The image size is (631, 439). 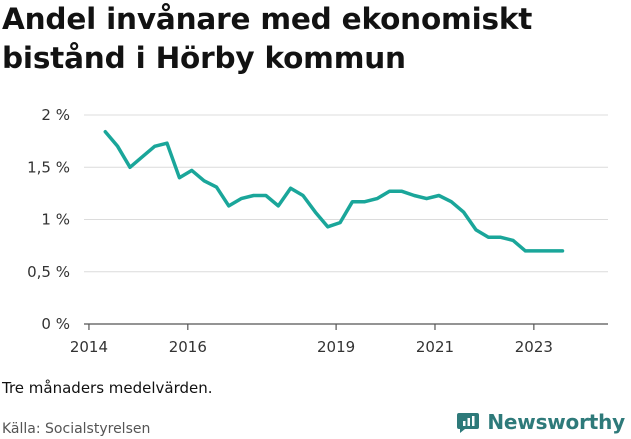 What do you see at coordinates (336, 347) in the screenshot?
I see `x-tick-label: 2019` at bounding box center [336, 347].